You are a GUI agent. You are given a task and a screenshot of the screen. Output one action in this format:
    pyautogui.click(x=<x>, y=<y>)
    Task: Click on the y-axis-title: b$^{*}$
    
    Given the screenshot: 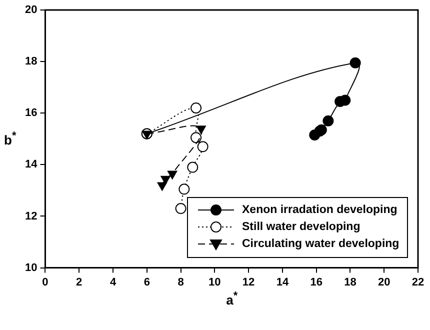 What is the action you would take?
    pyautogui.click(x=10, y=139)
    